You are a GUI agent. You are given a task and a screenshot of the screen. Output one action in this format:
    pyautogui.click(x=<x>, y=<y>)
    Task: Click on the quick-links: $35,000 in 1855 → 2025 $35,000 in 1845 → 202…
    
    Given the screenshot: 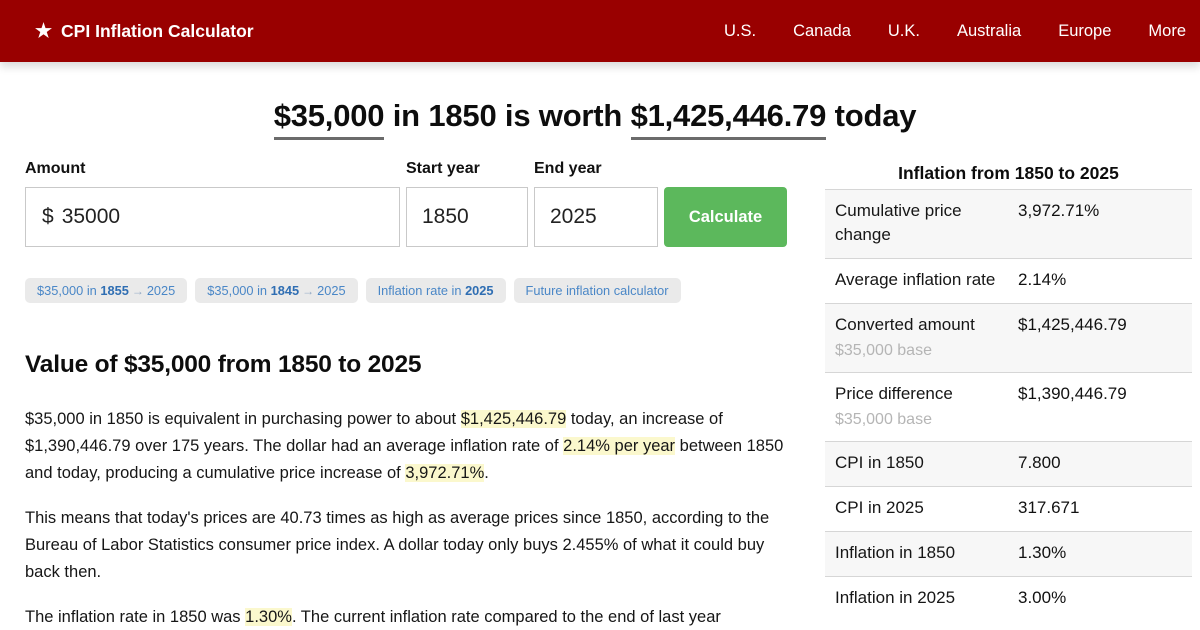 What is the action you would take?
    pyautogui.click(x=406, y=290)
    